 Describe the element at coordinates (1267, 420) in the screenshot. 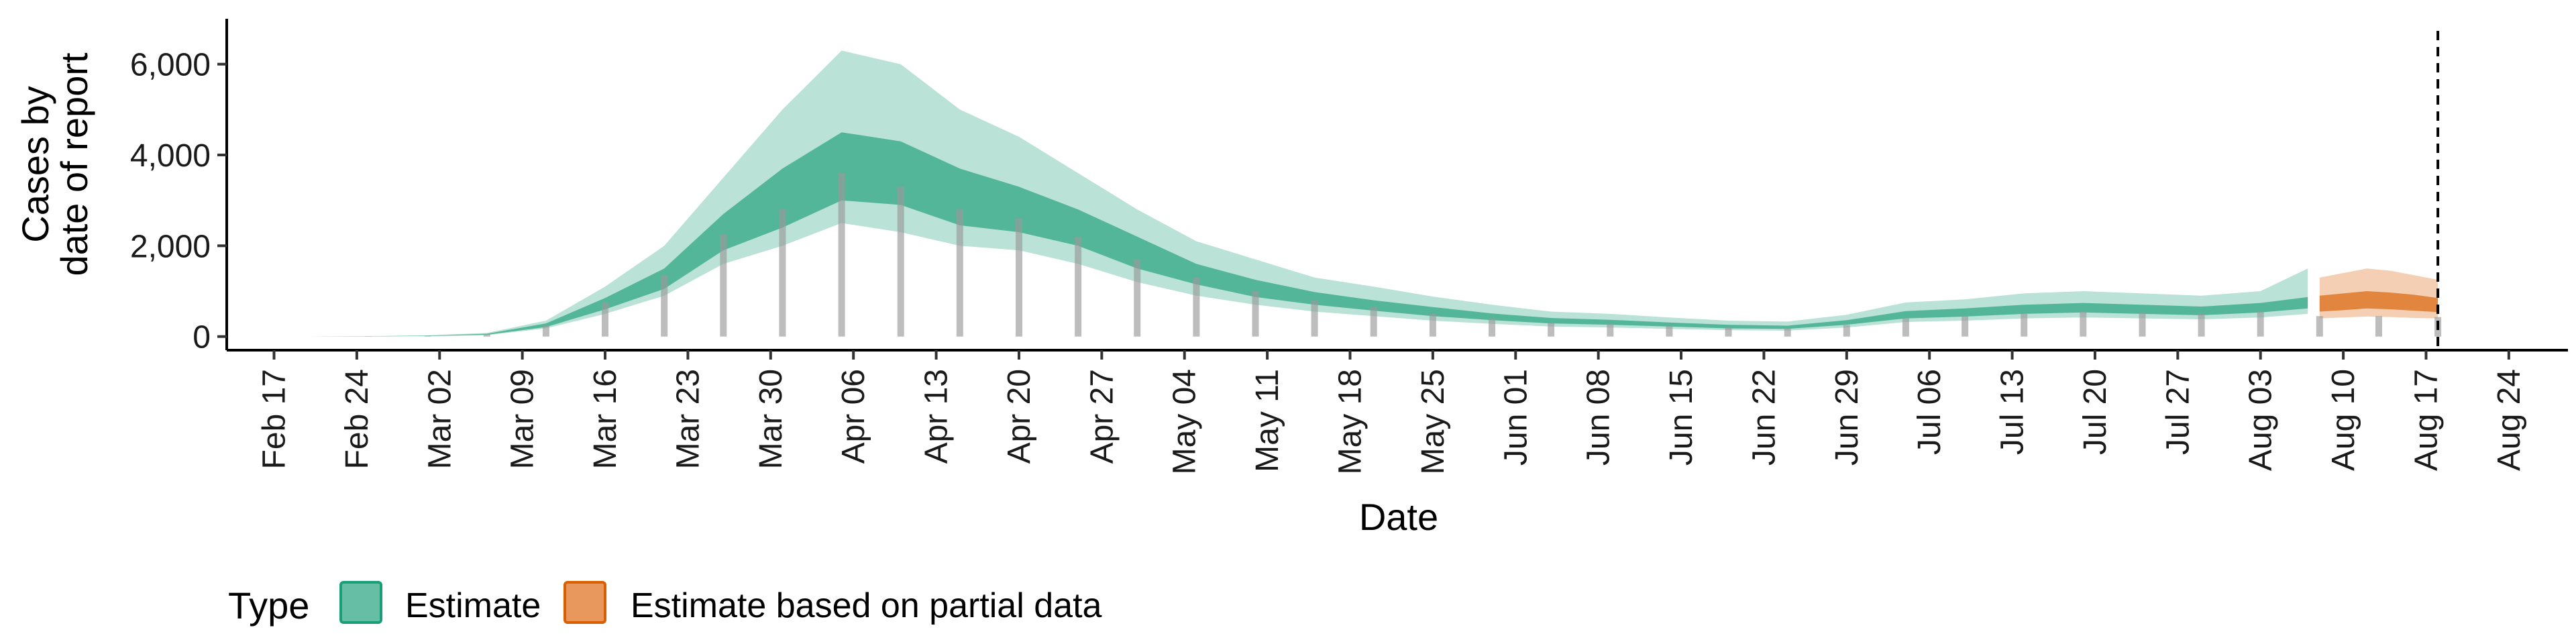

I see `x-tick-label: May 11` at that location.